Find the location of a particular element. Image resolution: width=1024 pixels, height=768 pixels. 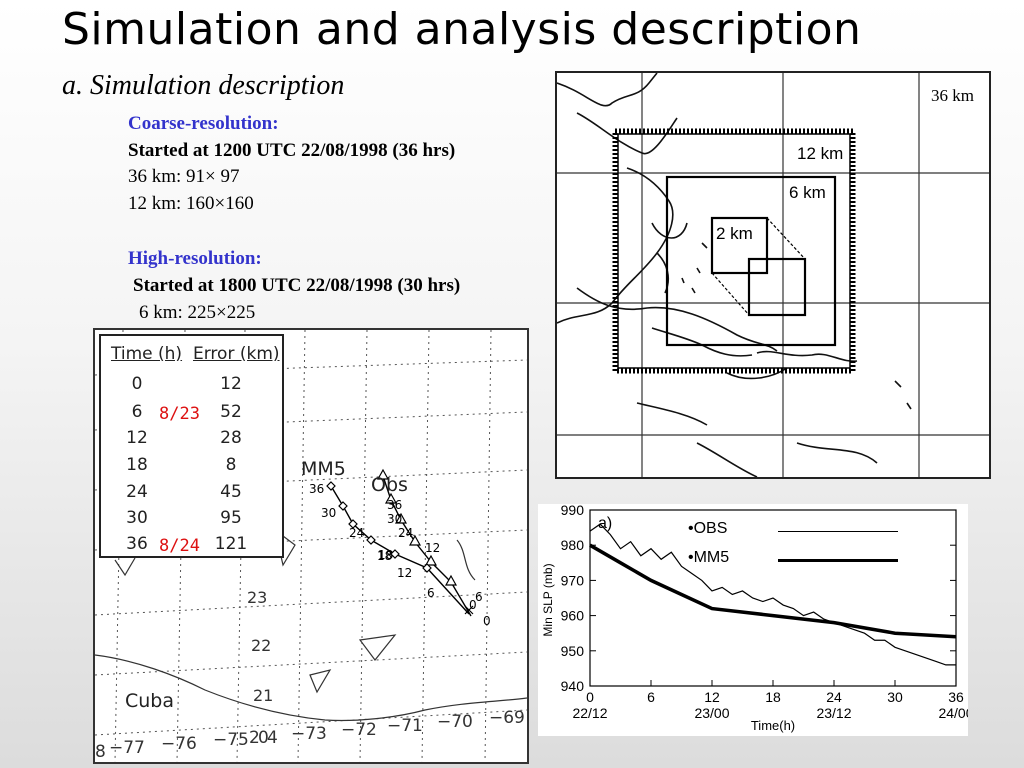

obs-hour-label: 6 is located at coordinates (431, 593).